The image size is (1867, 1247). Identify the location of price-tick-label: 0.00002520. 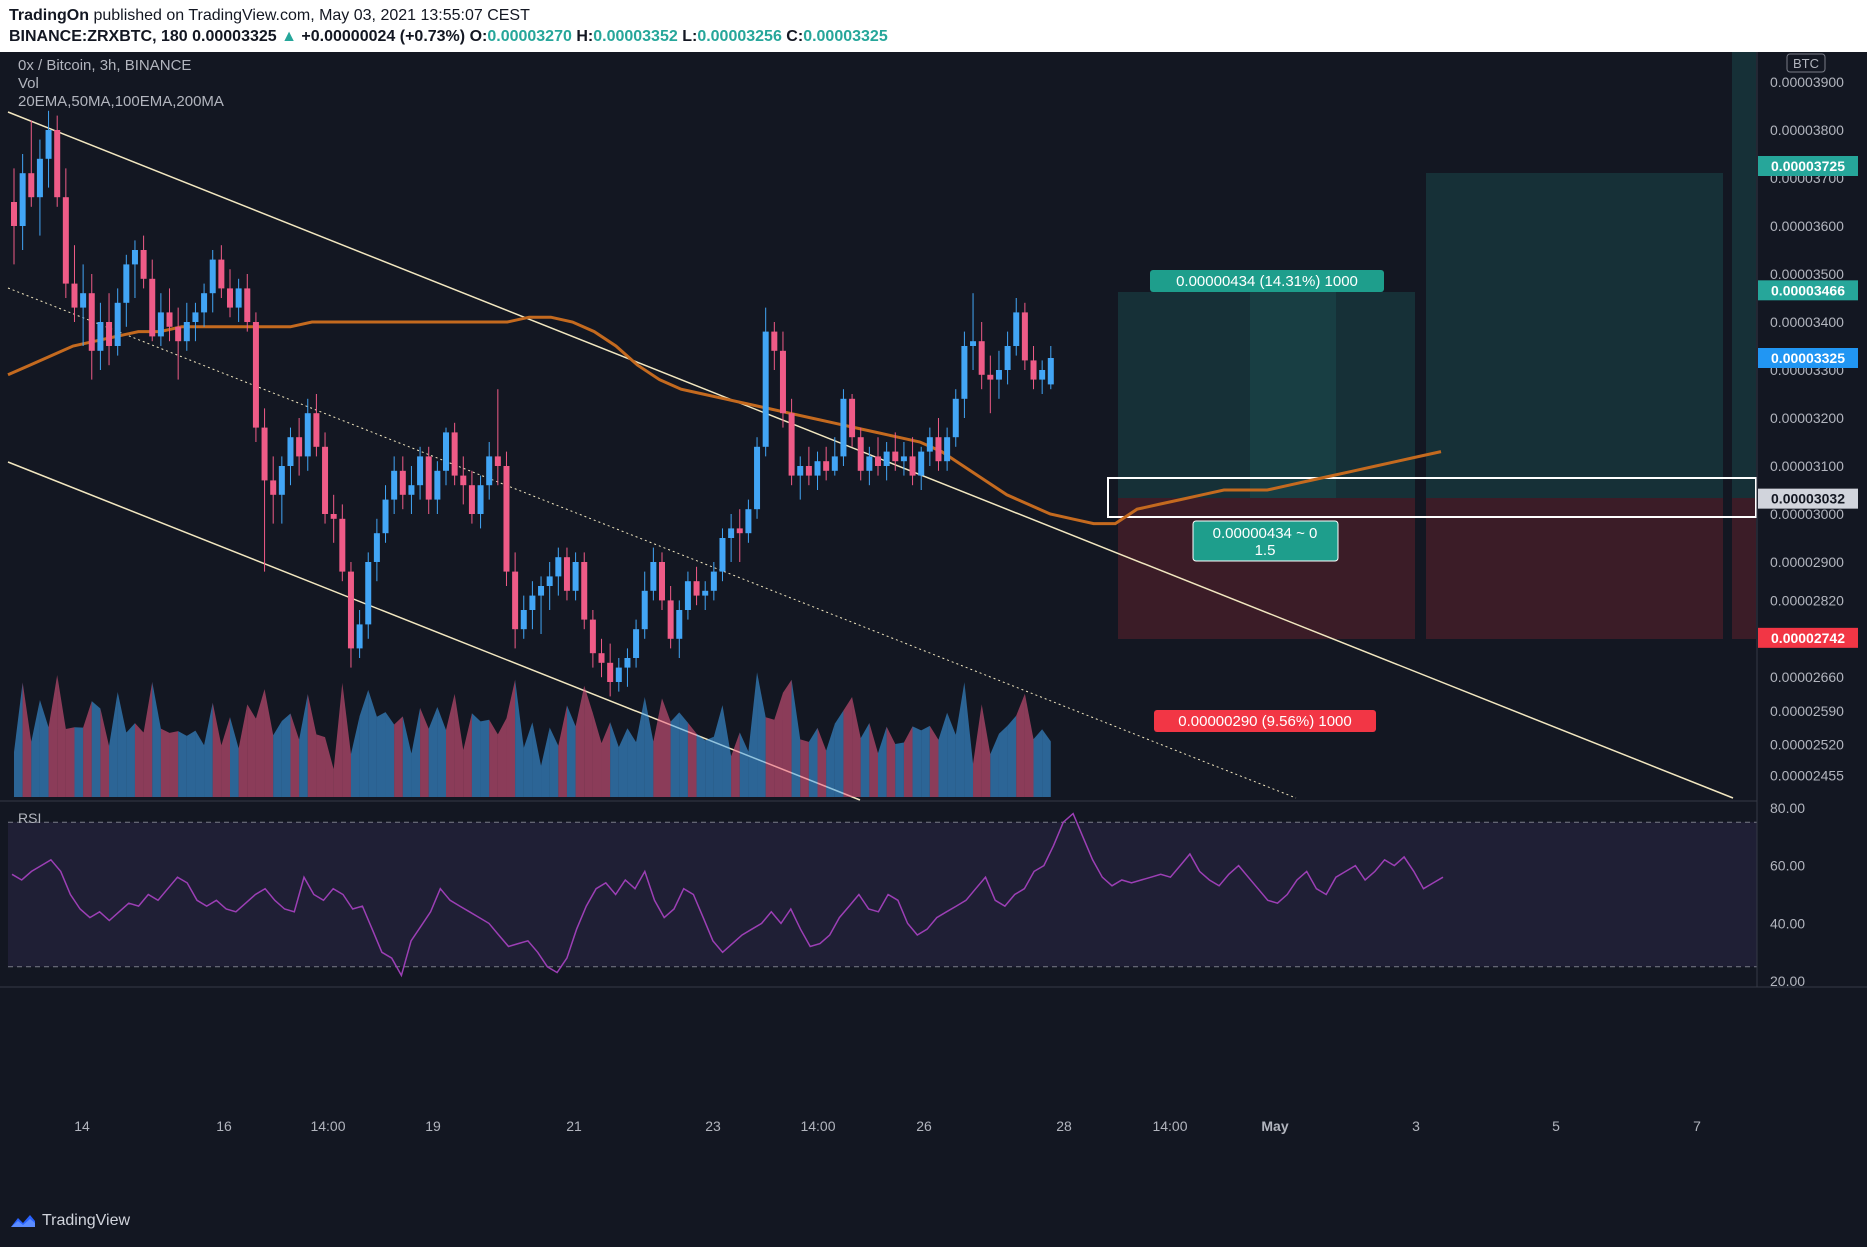
(1807, 744).